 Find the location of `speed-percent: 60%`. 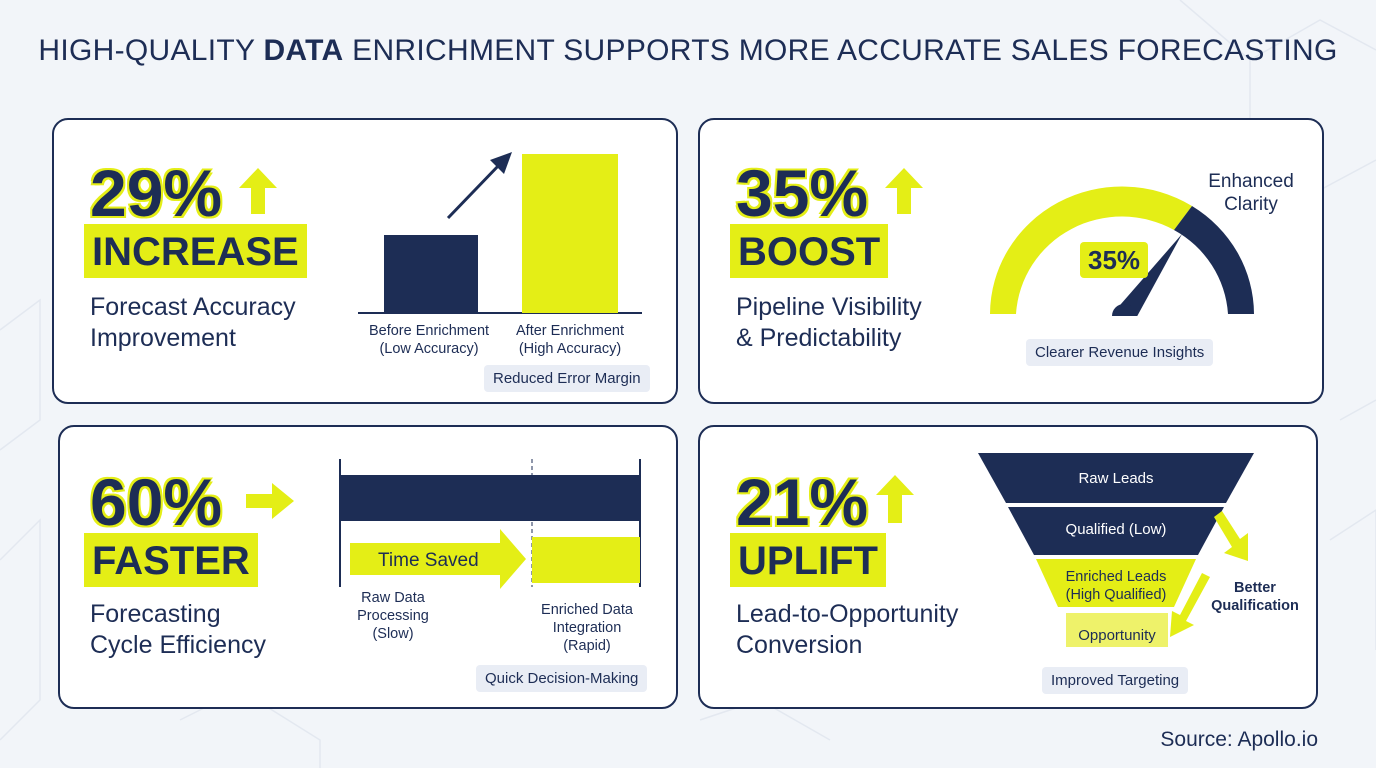

speed-percent: 60% is located at coordinates (156, 502).